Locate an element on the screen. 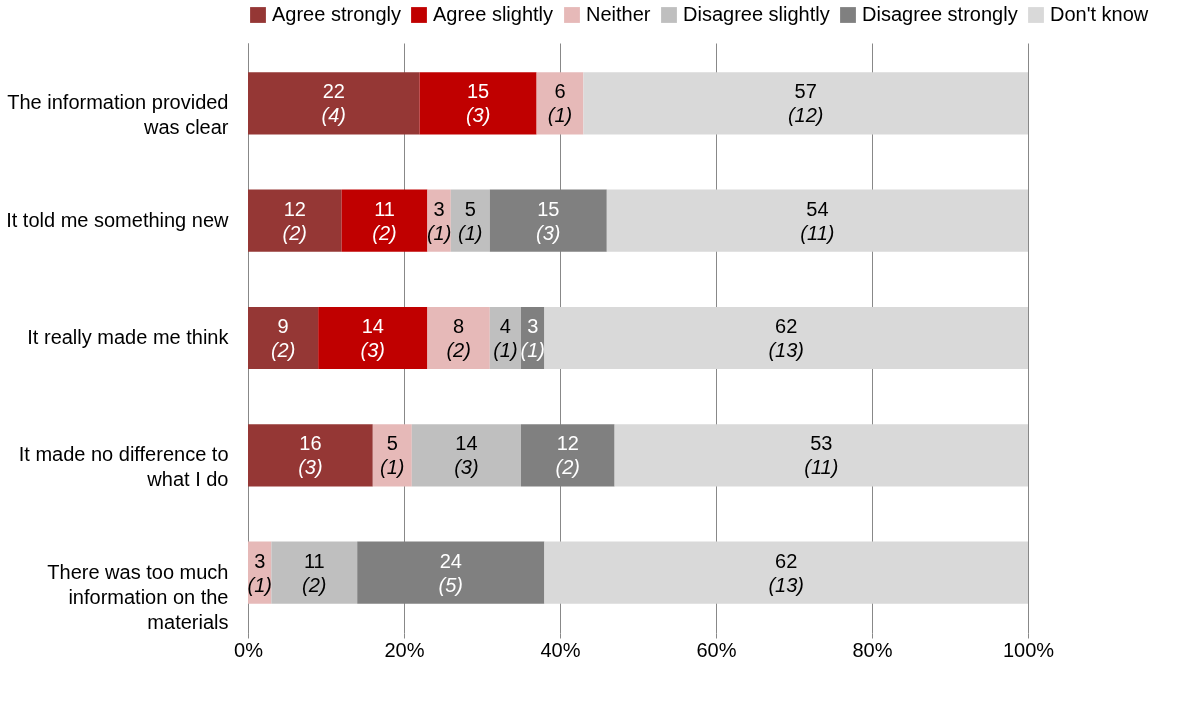 Image resolution: width=1196 pixels, height=720 pixels. text: 6 (1) is located at coordinates (560, 103).